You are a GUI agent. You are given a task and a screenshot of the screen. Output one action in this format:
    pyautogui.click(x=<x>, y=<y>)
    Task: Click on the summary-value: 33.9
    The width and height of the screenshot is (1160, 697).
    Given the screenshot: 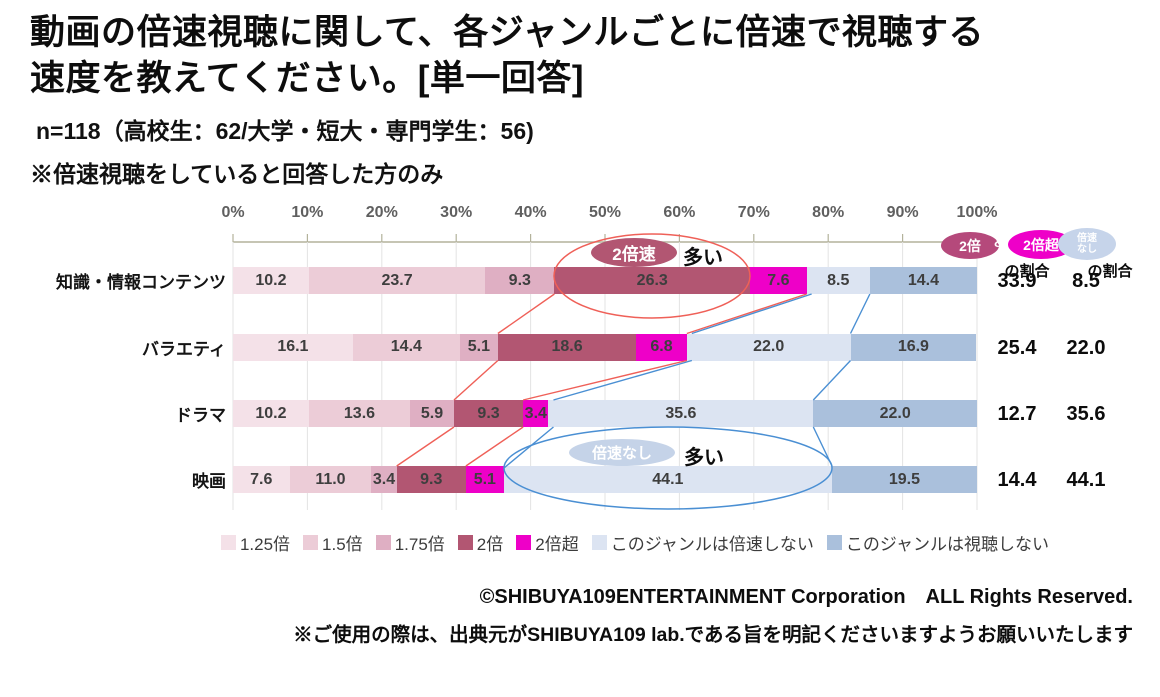 What is the action you would take?
    pyautogui.click(x=1017, y=281)
    